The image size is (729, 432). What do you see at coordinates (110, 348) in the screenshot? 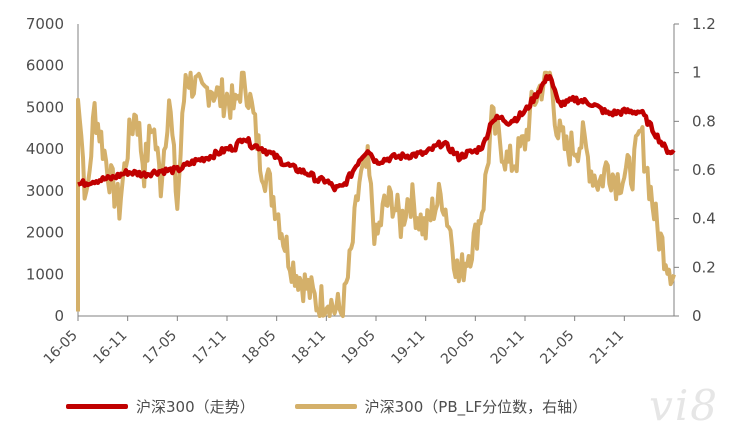
I see `x-tick-label: 16-11` at bounding box center [110, 348].